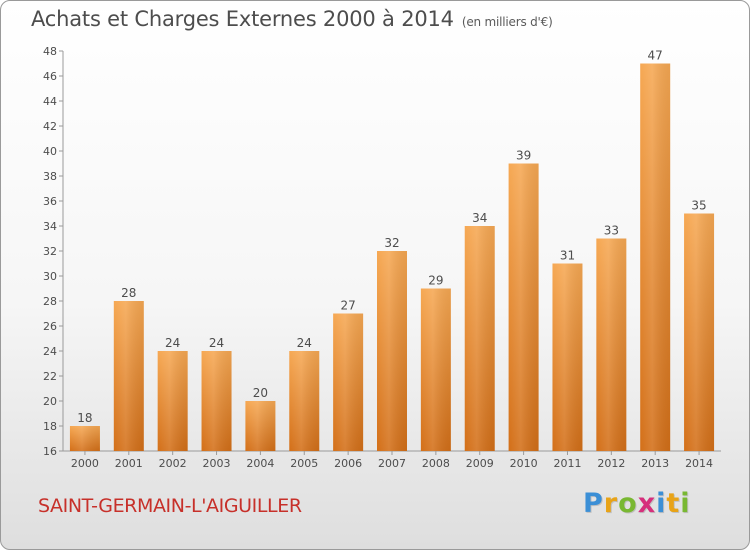 The width and height of the screenshot is (750, 550). Describe the element at coordinates (50, 151) in the screenshot. I see `y-tick-label: 40` at that location.